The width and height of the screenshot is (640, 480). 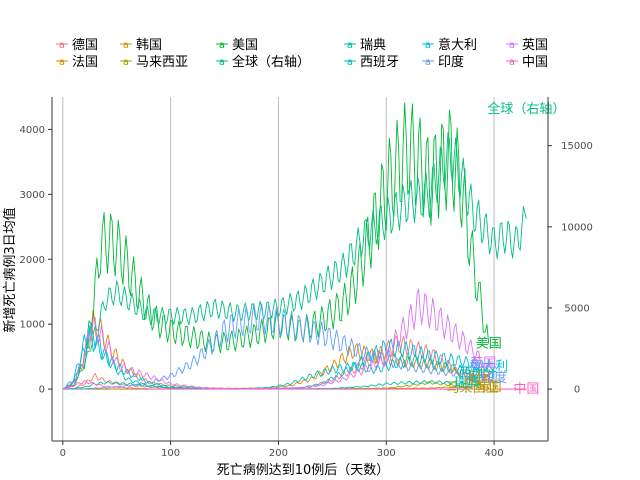 I want to click on x-axis-title: 死亡病例达到10例后（天数）, so click(x=303, y=470).